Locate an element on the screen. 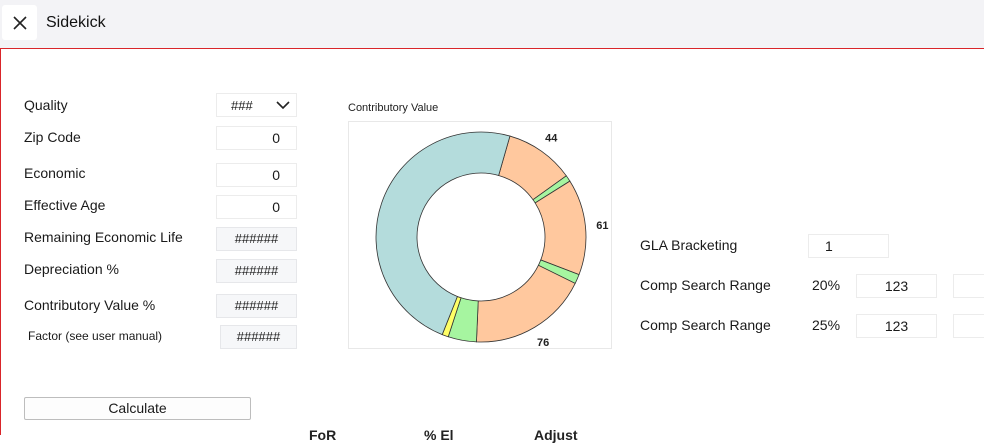  window-border-left is located at coordinates (0, 241).